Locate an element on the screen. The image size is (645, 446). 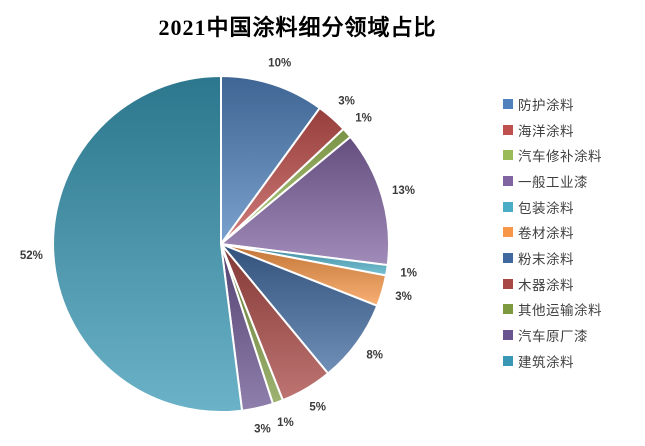
pie-value-label-3: 13% is located at coordinates (403, 191).